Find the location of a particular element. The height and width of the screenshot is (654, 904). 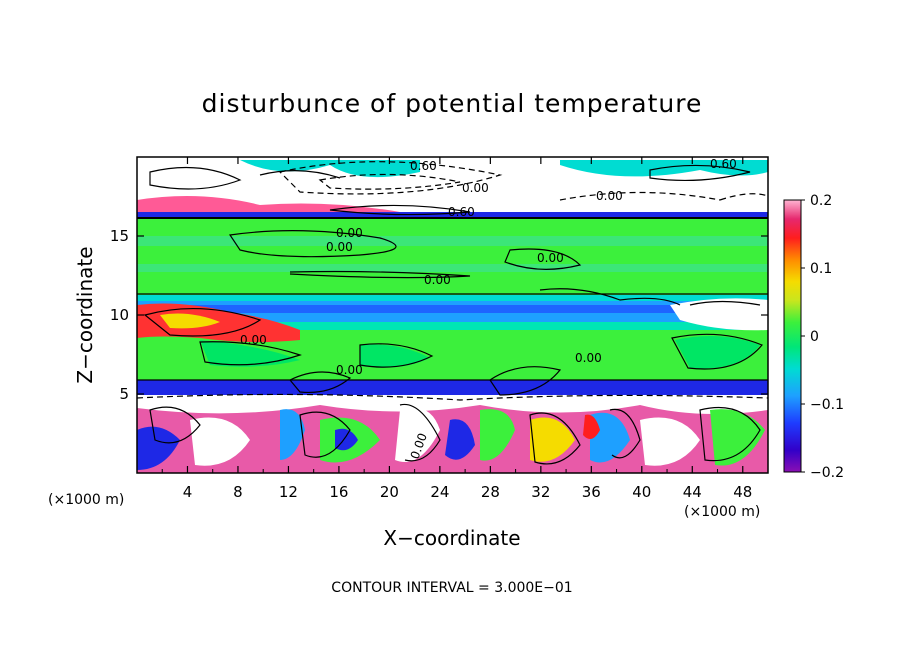

x-tick-label: 8 is located at coordinates (238, 492).